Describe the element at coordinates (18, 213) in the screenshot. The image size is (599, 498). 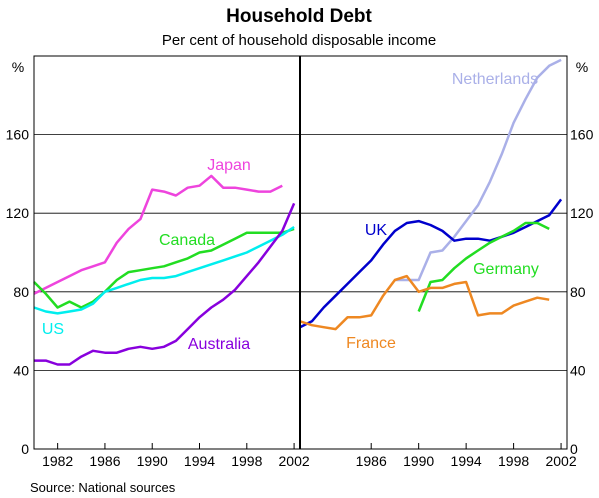
I see `y-tick-left-120: 120` at that location.